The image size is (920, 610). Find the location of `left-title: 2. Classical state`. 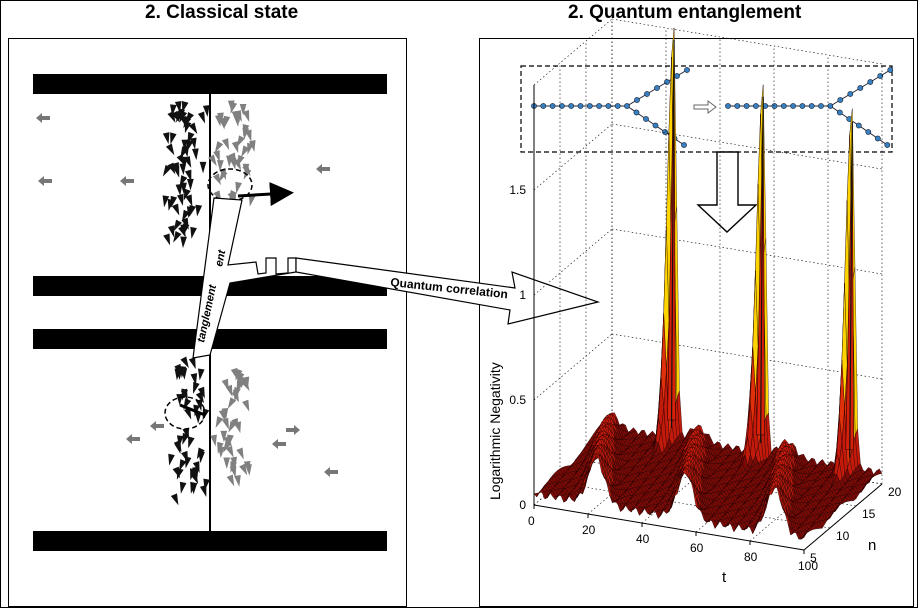

left-title: 2. Classical state is located at coordinates (222, 12).